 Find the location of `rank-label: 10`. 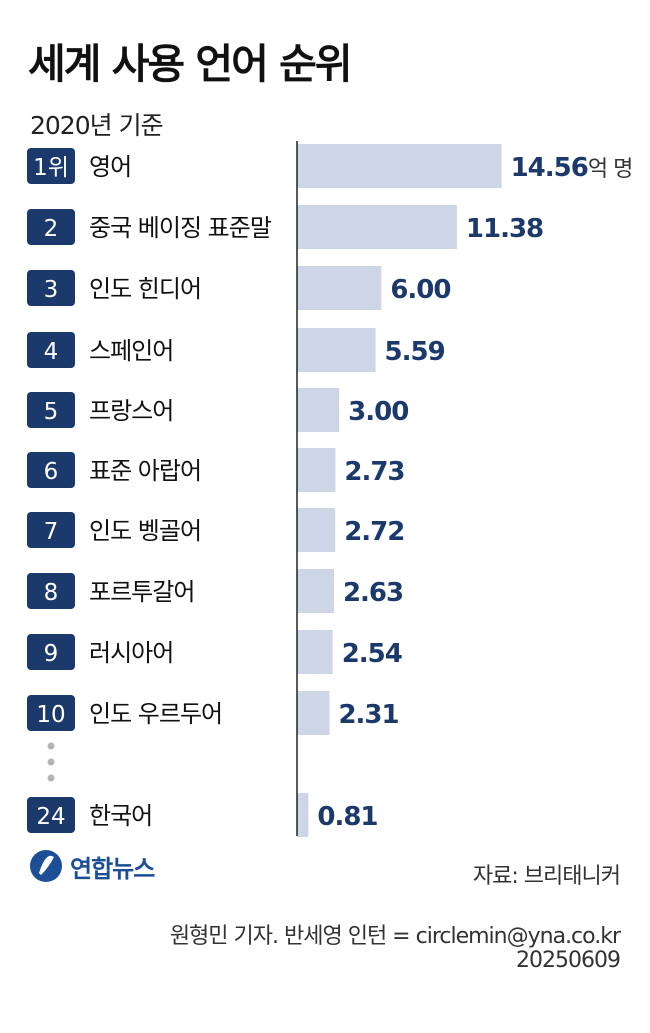

rank-label: 10 is located at coordinates (50, 715).